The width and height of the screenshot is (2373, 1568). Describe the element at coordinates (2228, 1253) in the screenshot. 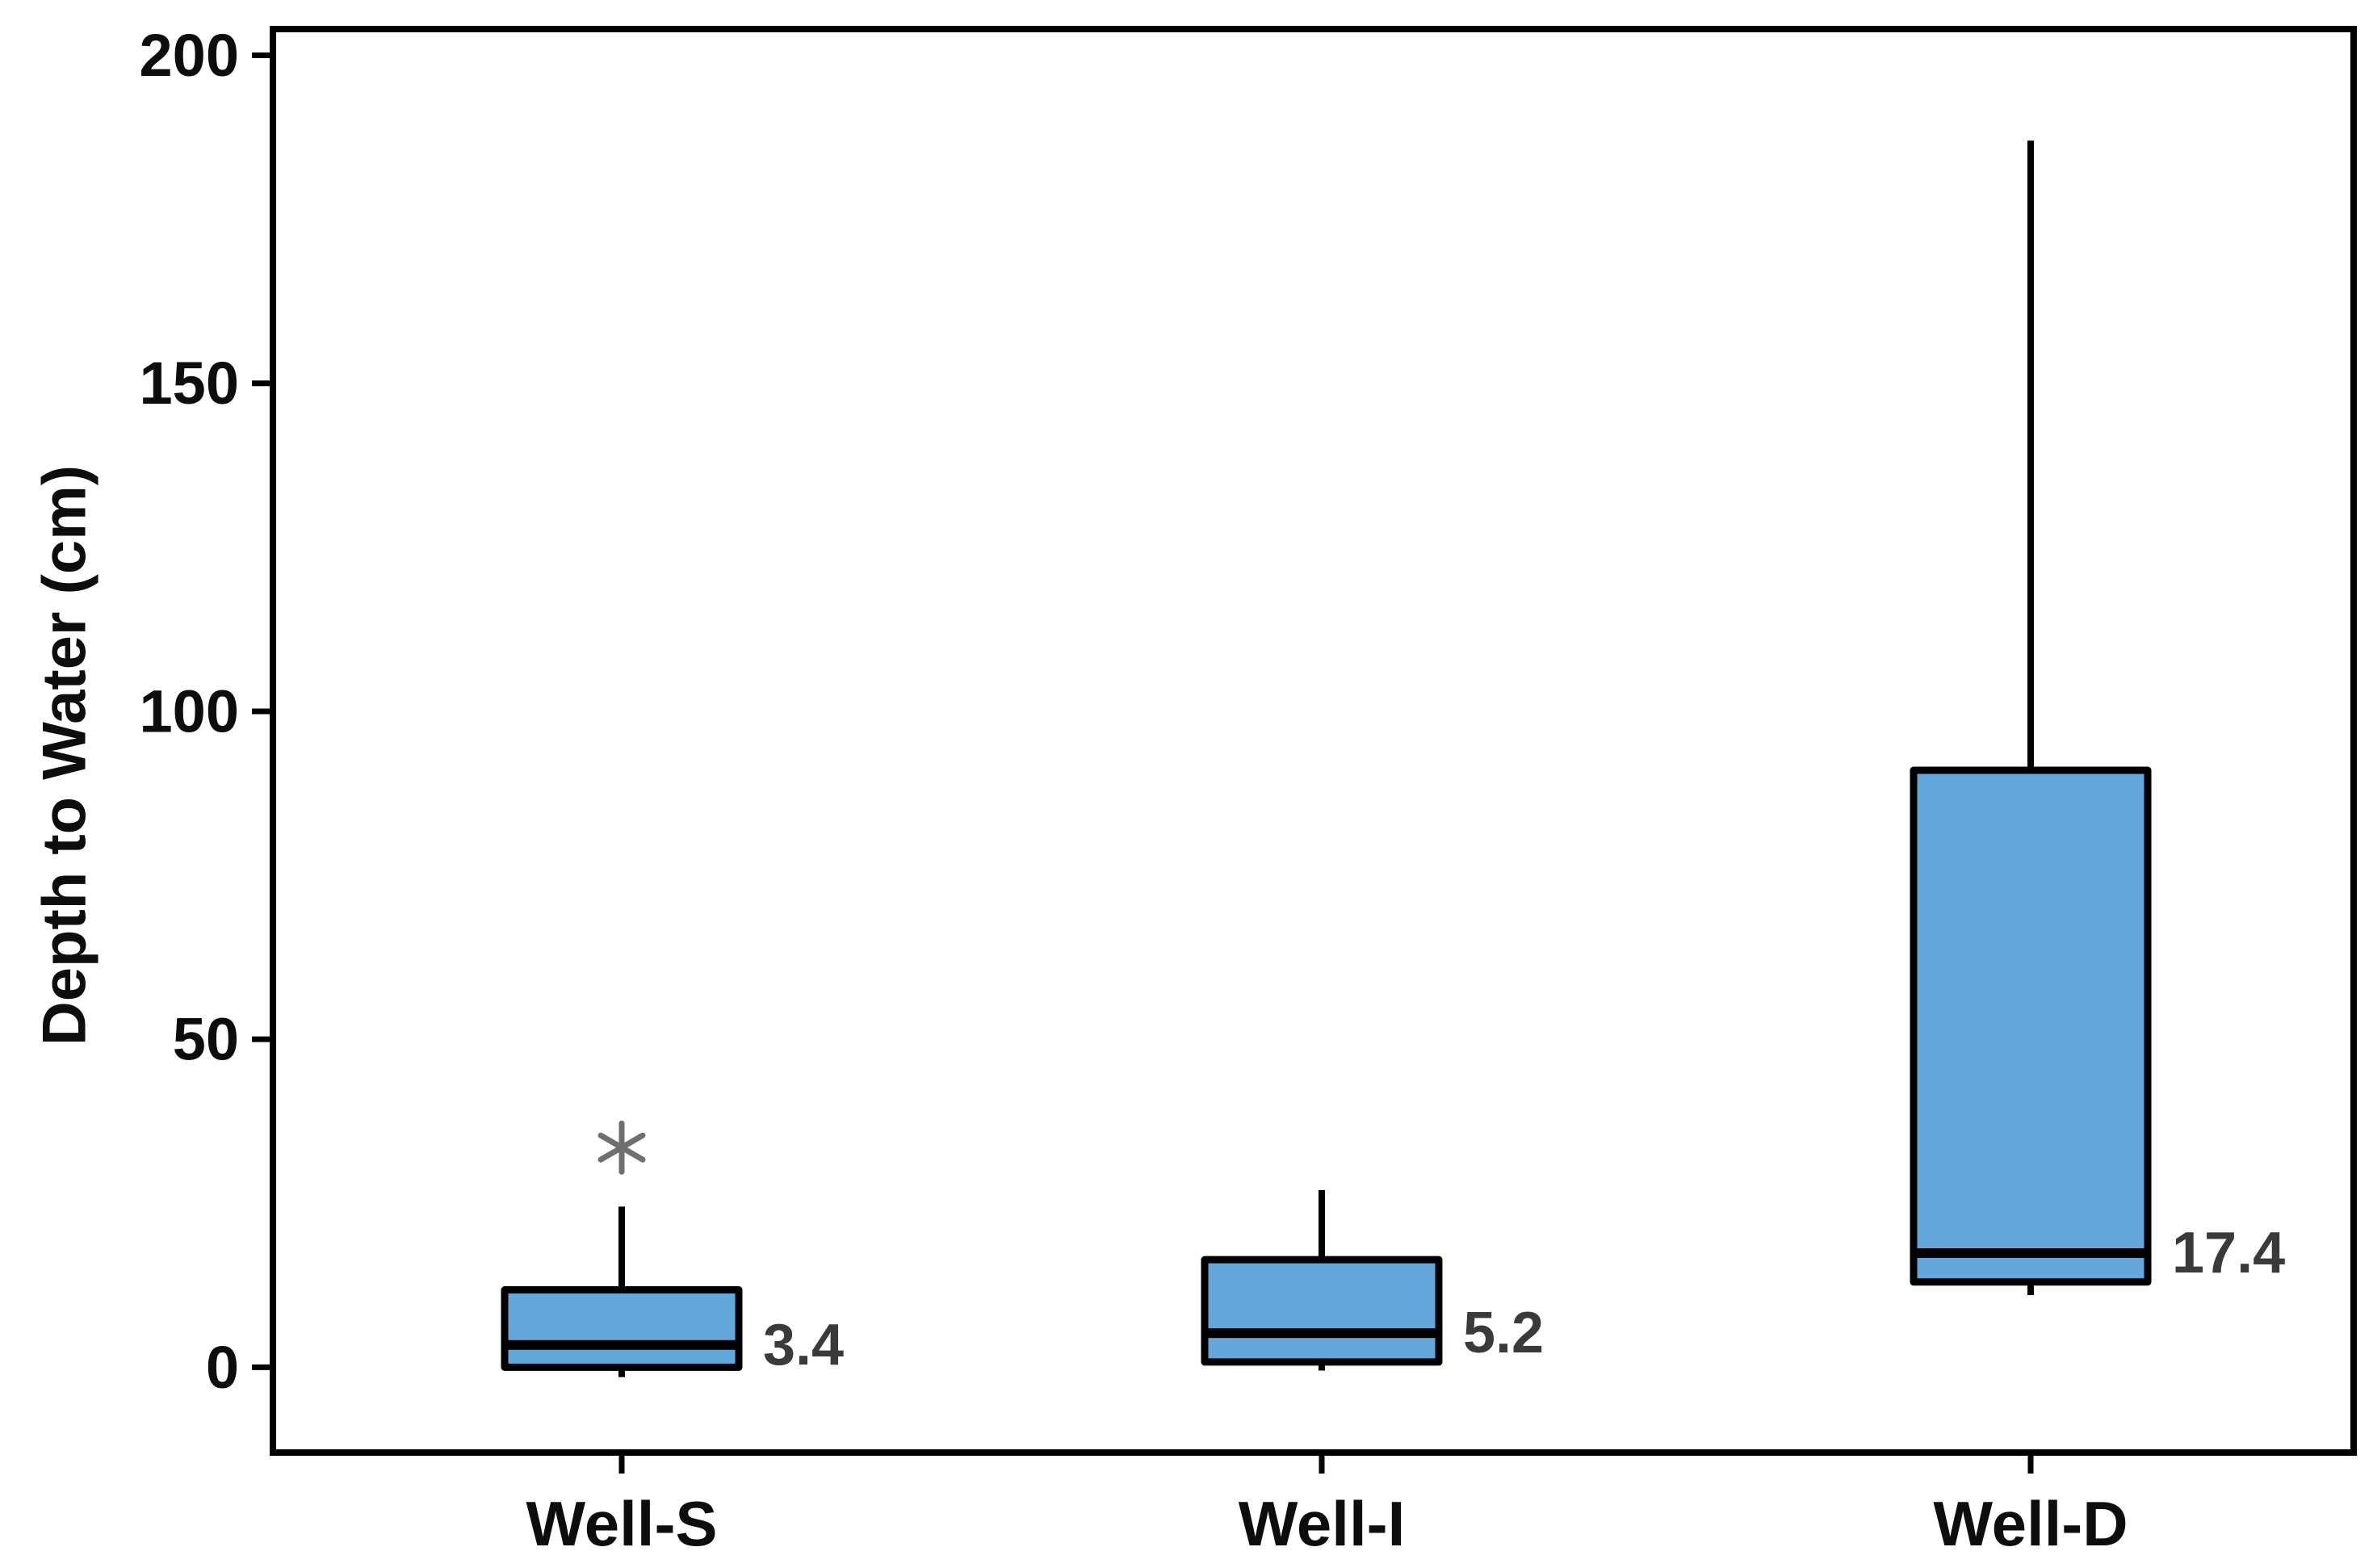

I see `median-value-label-well-d: 17.4` at that location.